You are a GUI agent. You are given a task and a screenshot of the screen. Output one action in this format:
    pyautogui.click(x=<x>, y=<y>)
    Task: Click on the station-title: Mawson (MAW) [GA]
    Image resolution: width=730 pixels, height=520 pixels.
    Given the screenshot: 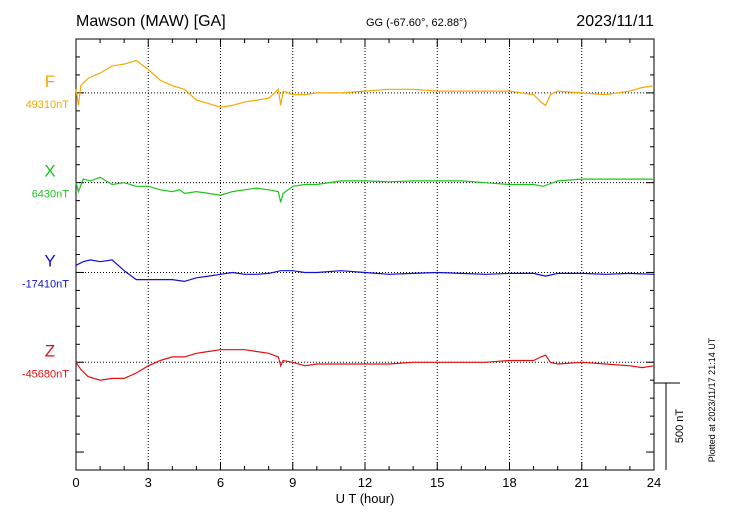 What is the action you would take?
    pyautogui.click(x=151, y=21)
    